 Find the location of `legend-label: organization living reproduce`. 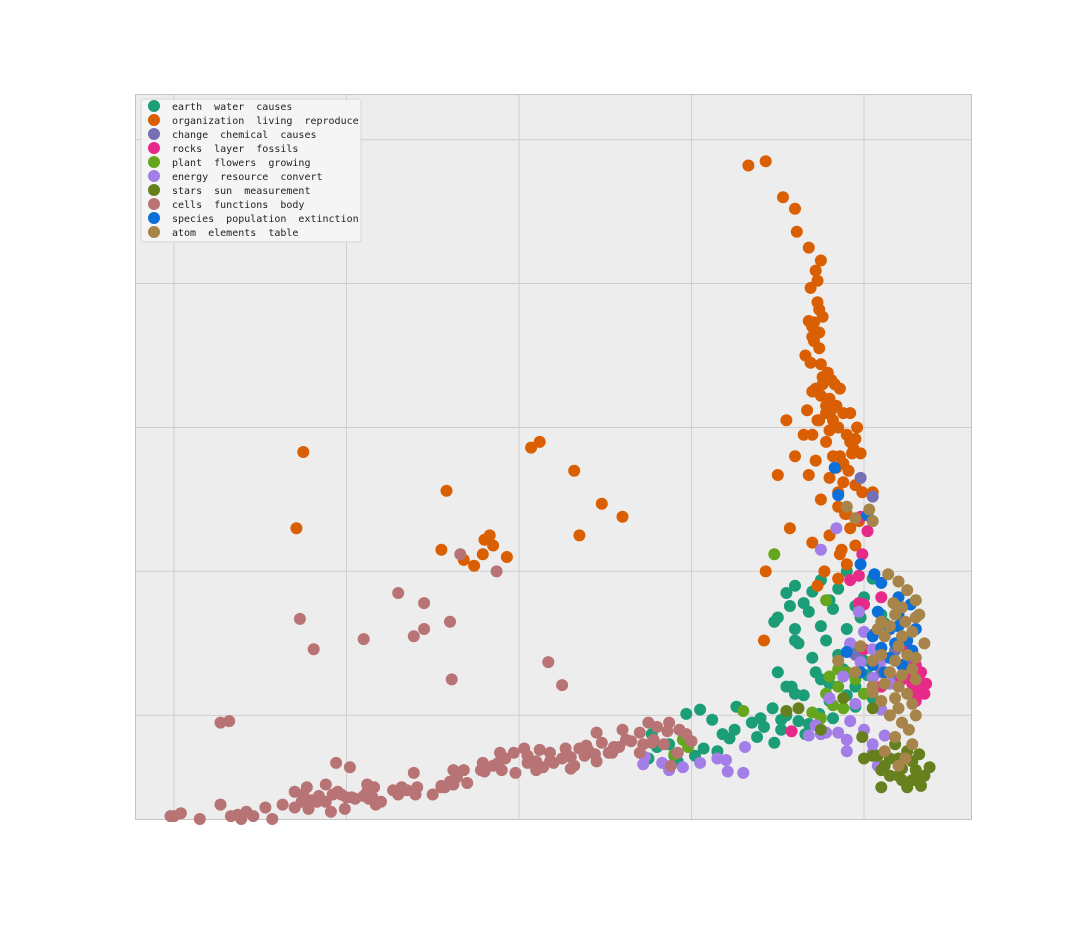

legend-label: organization living reproduce is located at coordinates (265, 121).